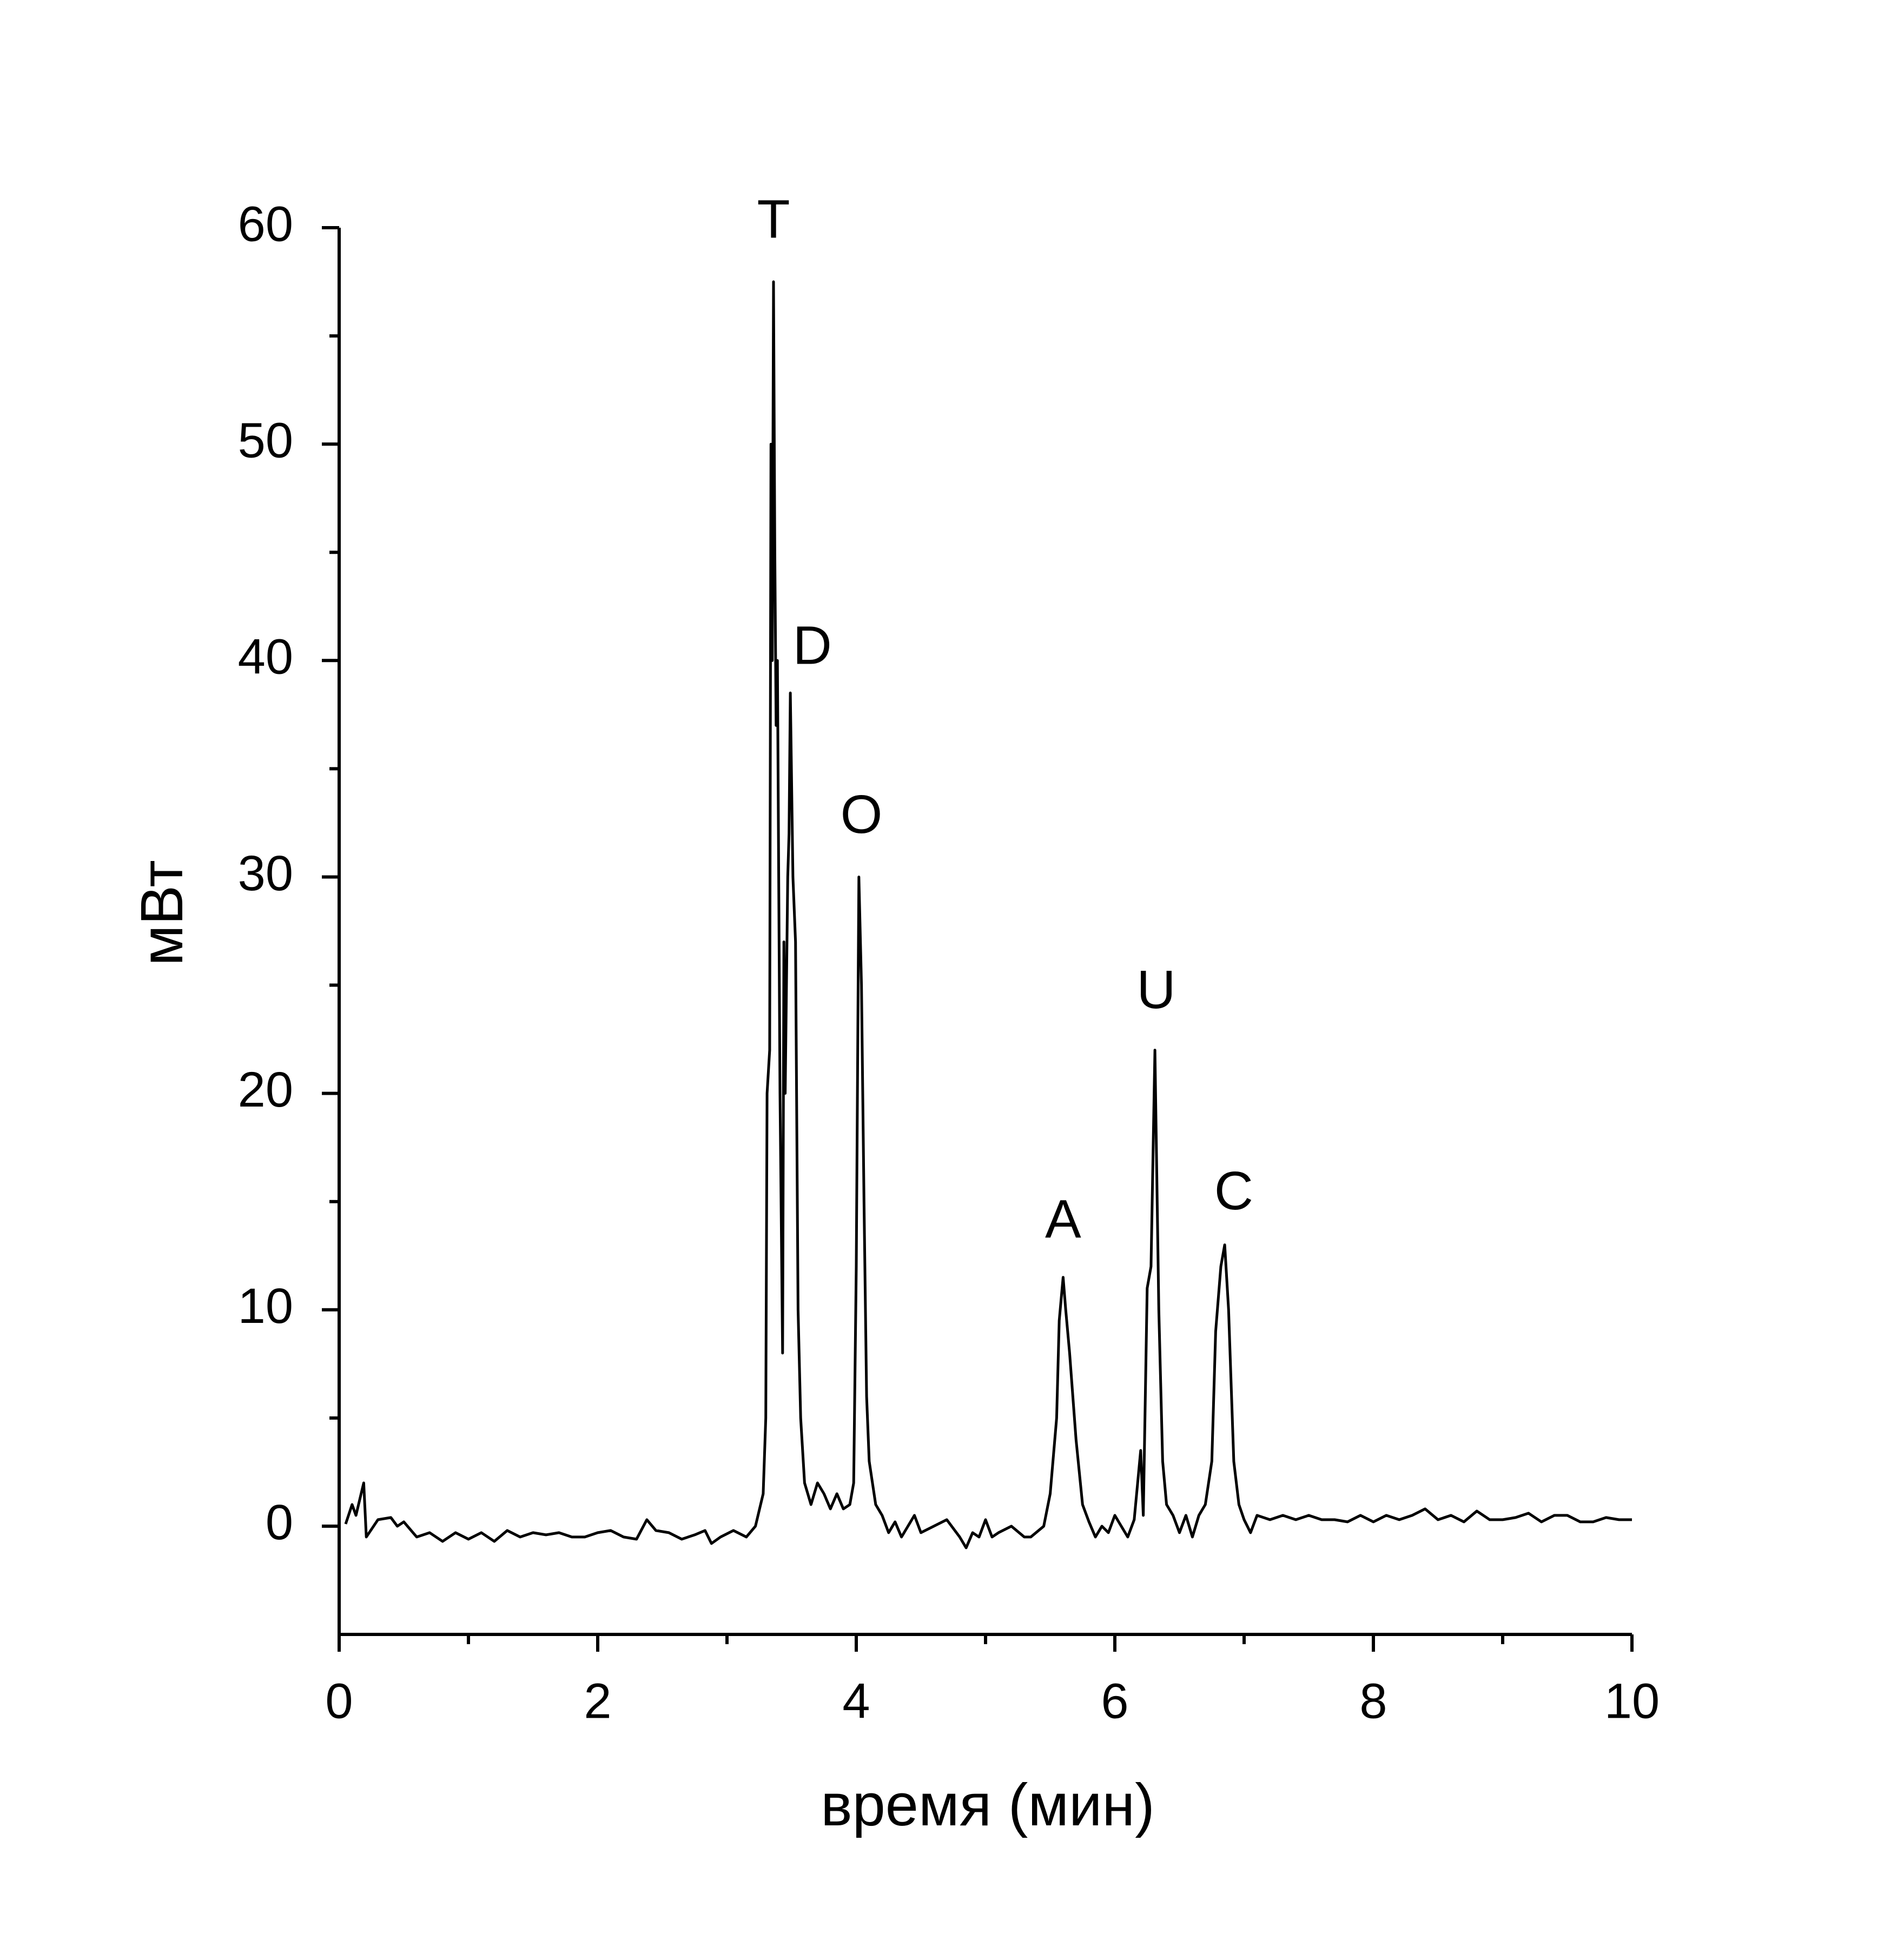  What do you see at coordinates (265, 440) in the screenshot?
I see `y-tick-label: 50` at bounding box center [265, 440].